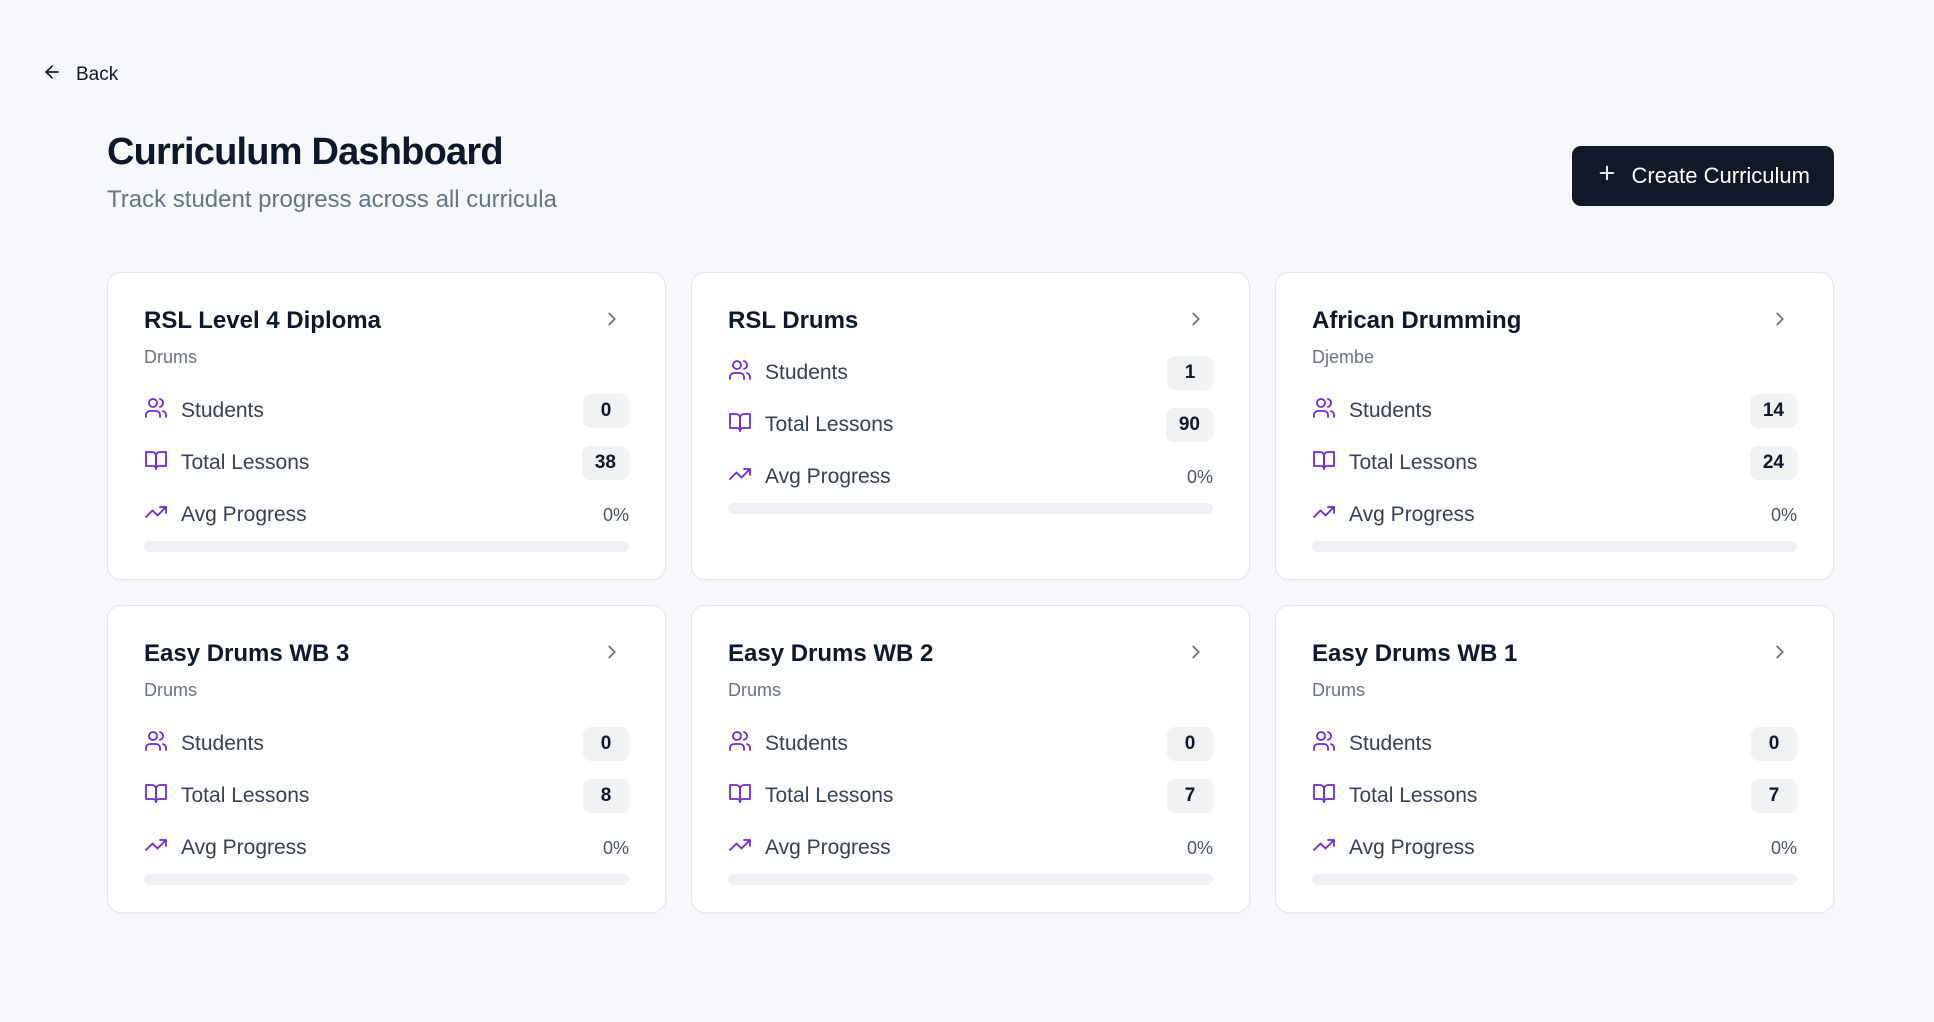 The image size is (1934, 1022). Describe the element at coordinates (1554, 463) in the screenshot. I see `total-lessons-row: Total Lessons 24` at that location.